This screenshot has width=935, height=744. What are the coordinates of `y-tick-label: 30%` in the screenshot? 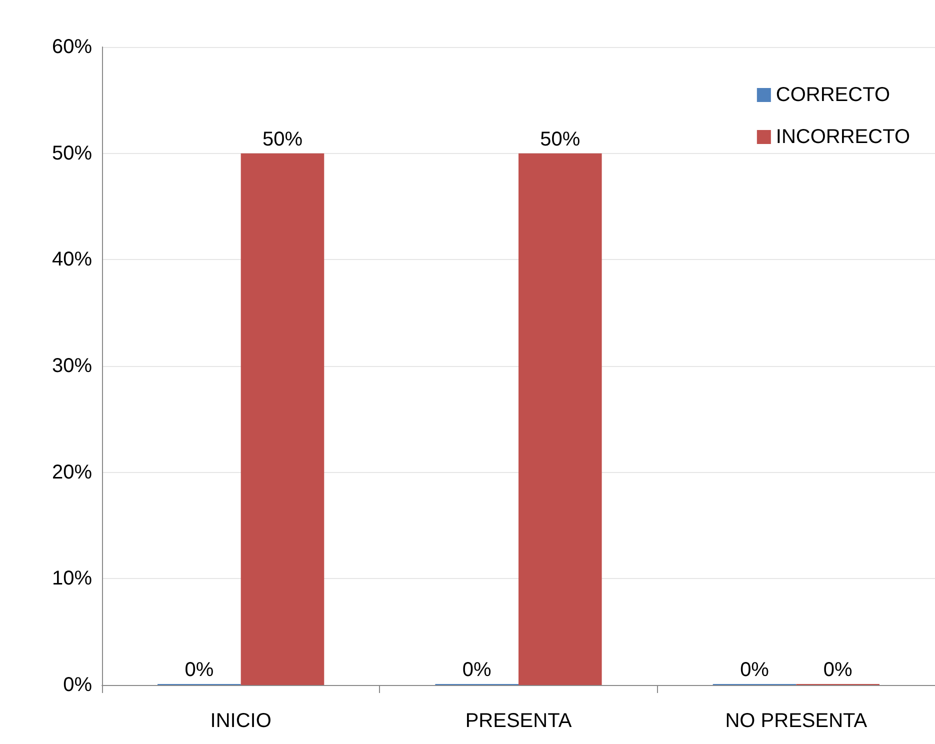 It's located at (72, 366).